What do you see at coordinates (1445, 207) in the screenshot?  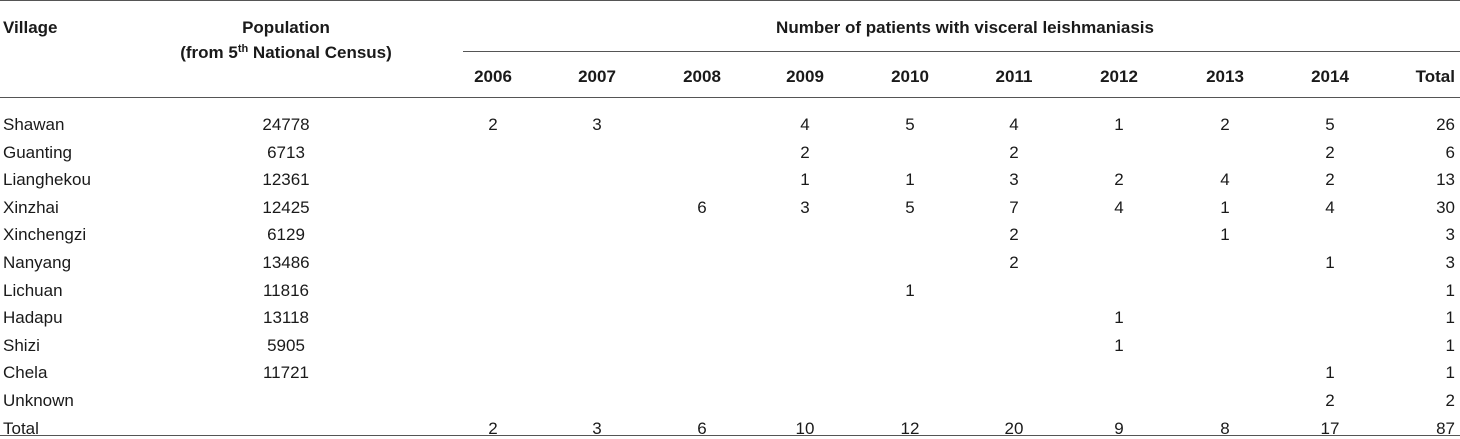 I see `total-cell: 30` at bounding box center [1445, 207].